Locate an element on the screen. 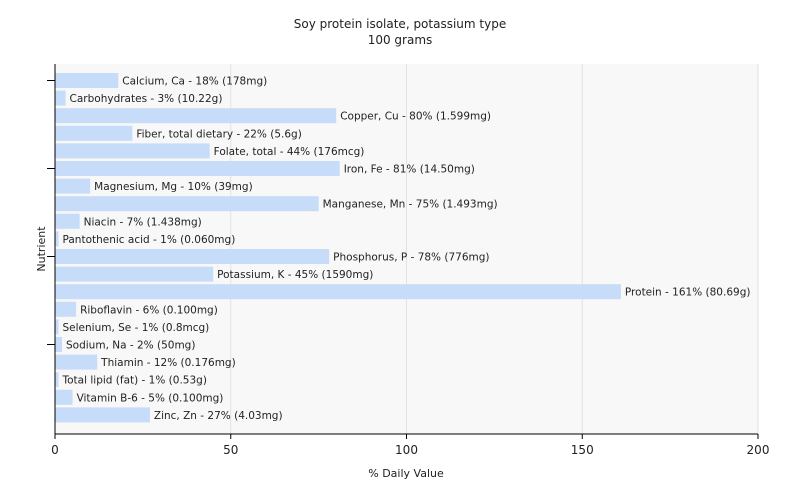 The height and width of the screenshot is (500, 800). bar-label: Zinc, Zn - 27% (4.03mg) is located at coordinates (218, 416).